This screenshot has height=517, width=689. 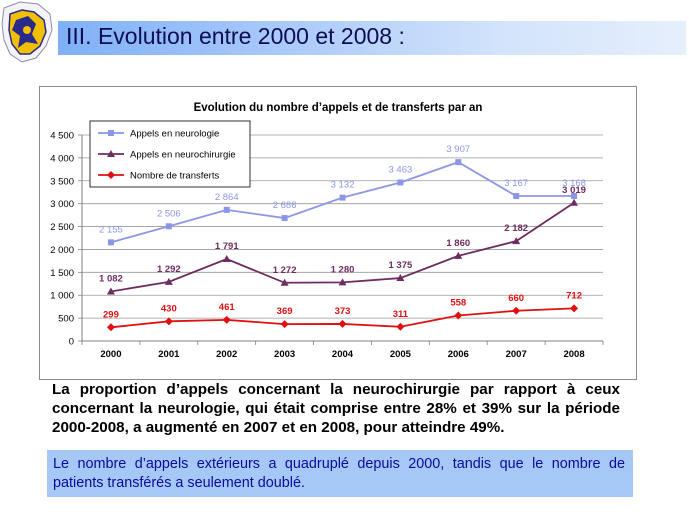 I want to click on y-tick-label: 1 000, so click(x=62, y=296).